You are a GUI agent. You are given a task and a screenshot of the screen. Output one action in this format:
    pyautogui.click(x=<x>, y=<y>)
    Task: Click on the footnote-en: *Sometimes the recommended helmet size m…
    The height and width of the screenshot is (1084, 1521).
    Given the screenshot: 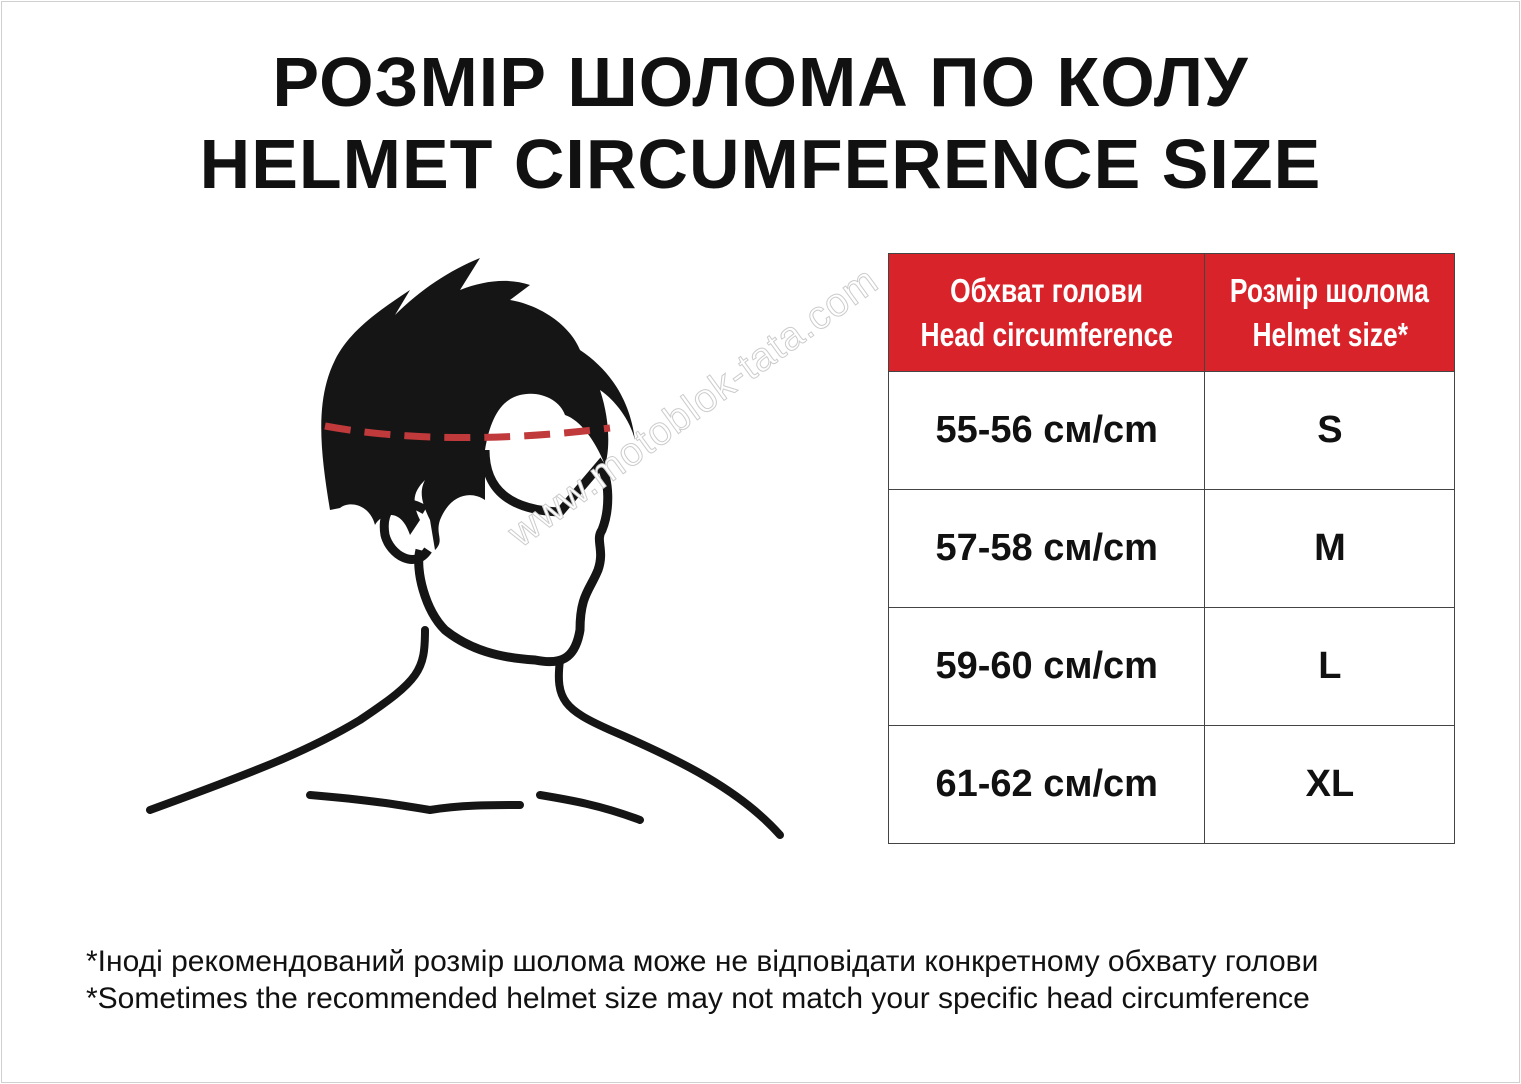 What is the action you would take?
    pyautogui.click(x=698, y=998)
    